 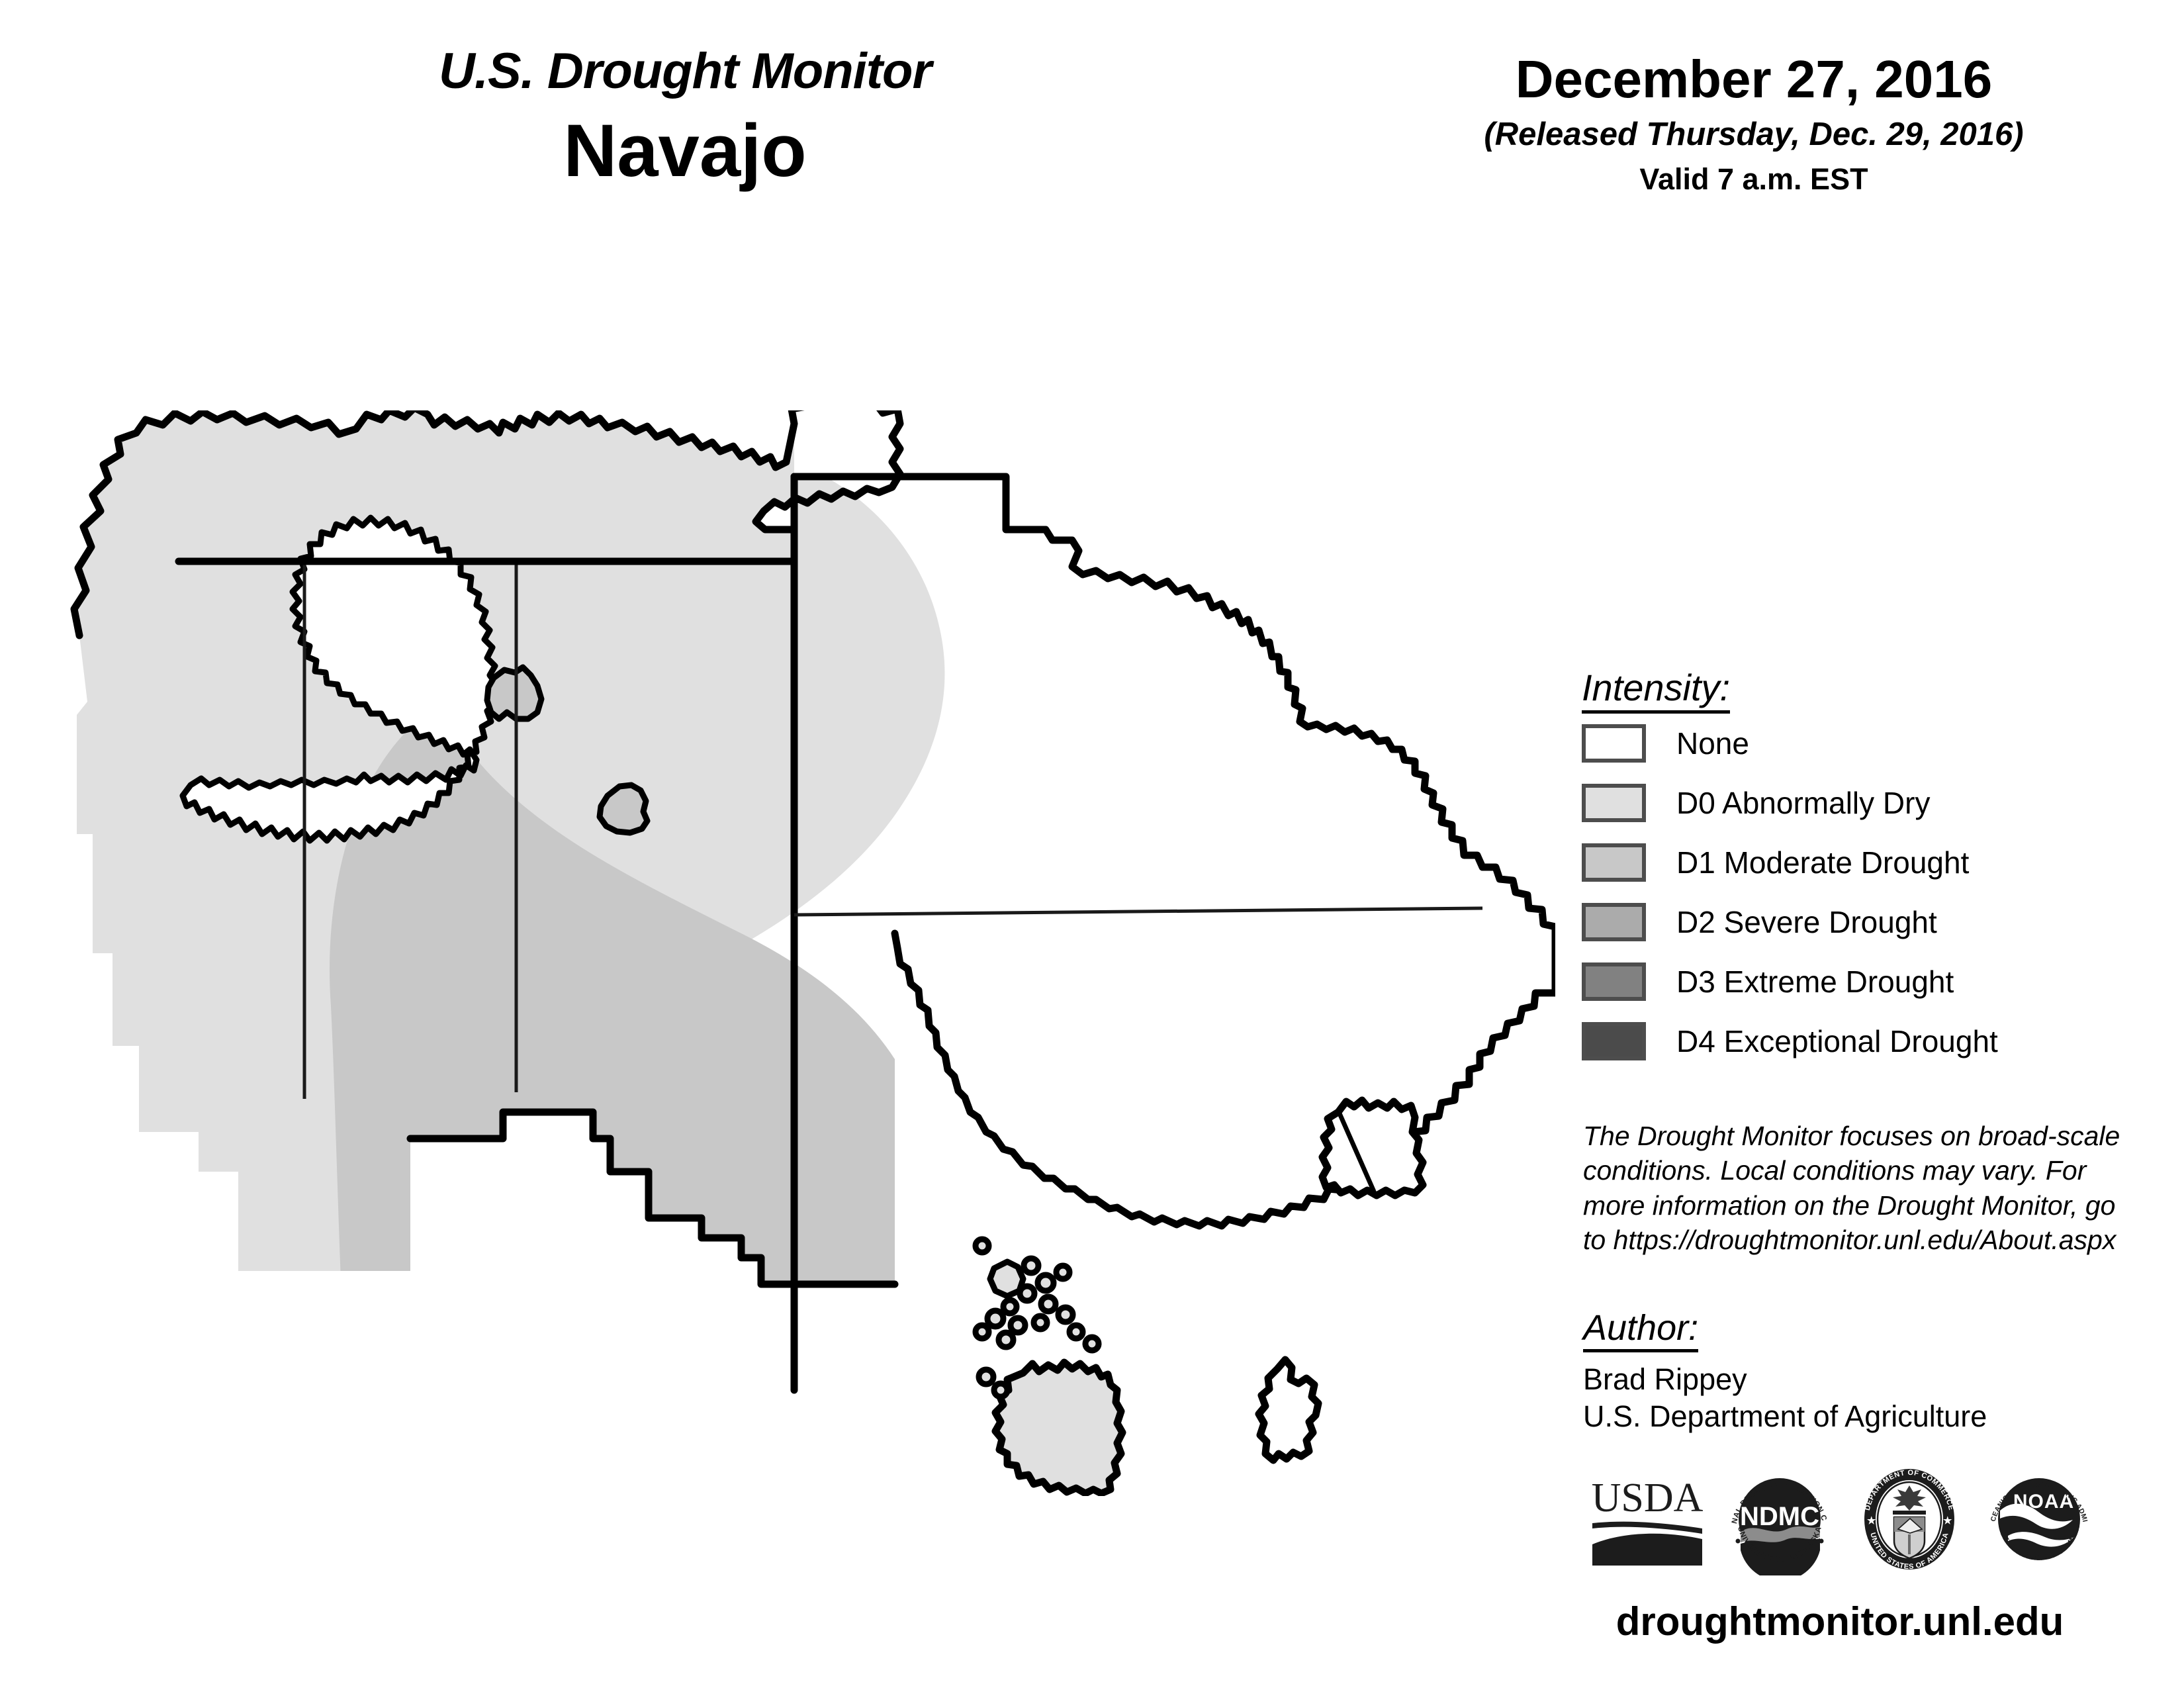 What do you see at coordinates (1840, 1621) in the screenshot?
I see `footer-url: droughtmonitor.unl.edu` at bounding box center [1840, 1621].